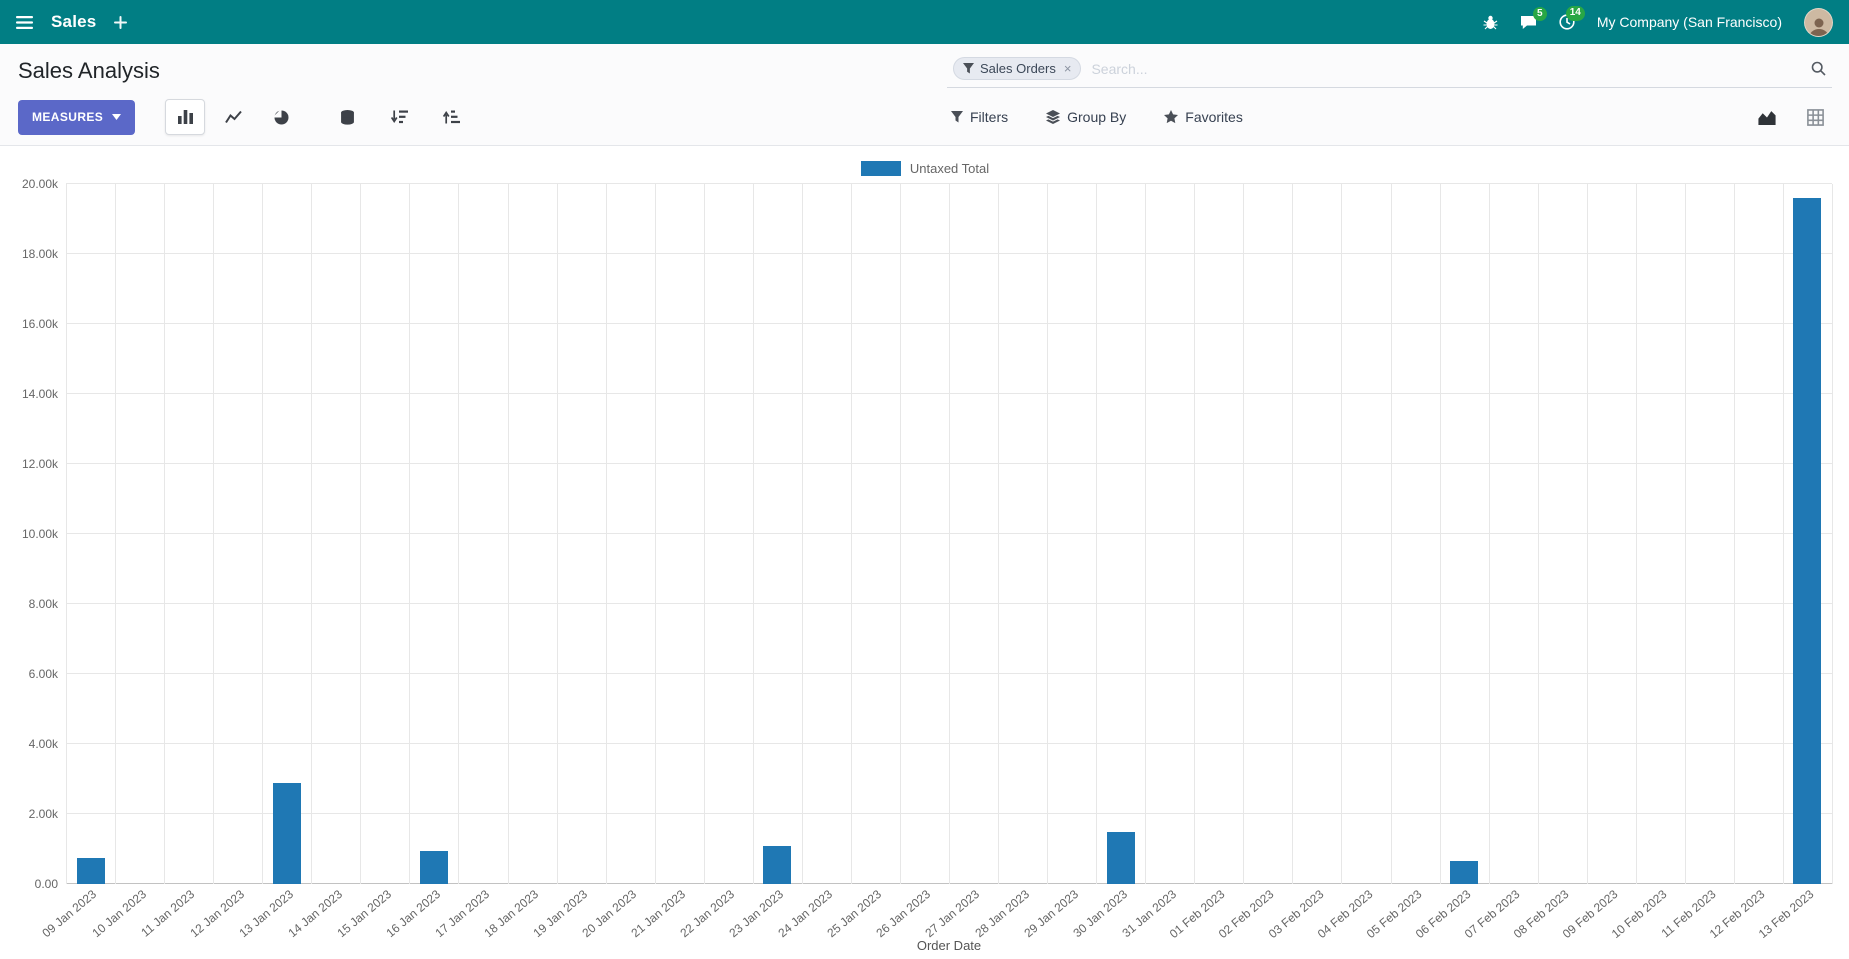  What do you see at coordinates (1446, 68) in the screenshot?
I see `search-input` at bounding box center [1446, 68].